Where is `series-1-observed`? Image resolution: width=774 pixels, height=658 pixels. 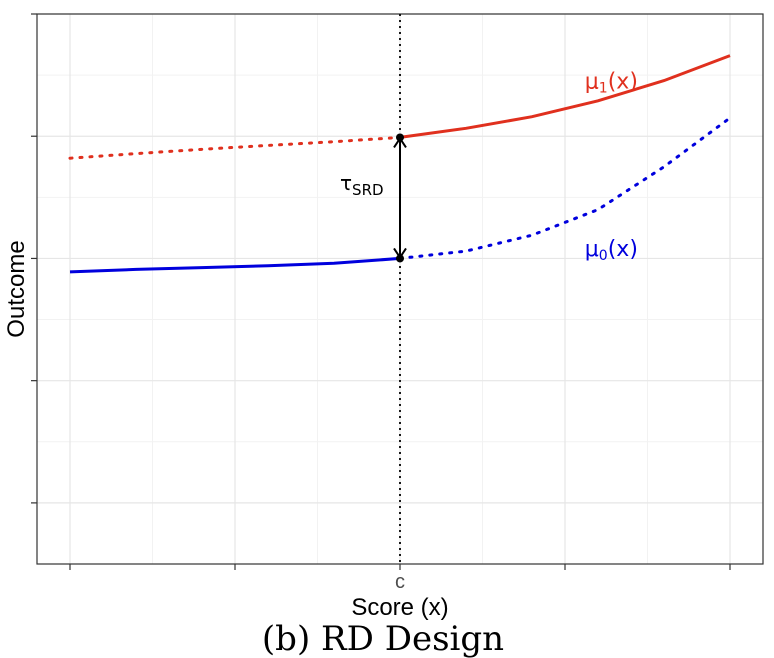
series-1-observed is located at coordinates (235, 265).